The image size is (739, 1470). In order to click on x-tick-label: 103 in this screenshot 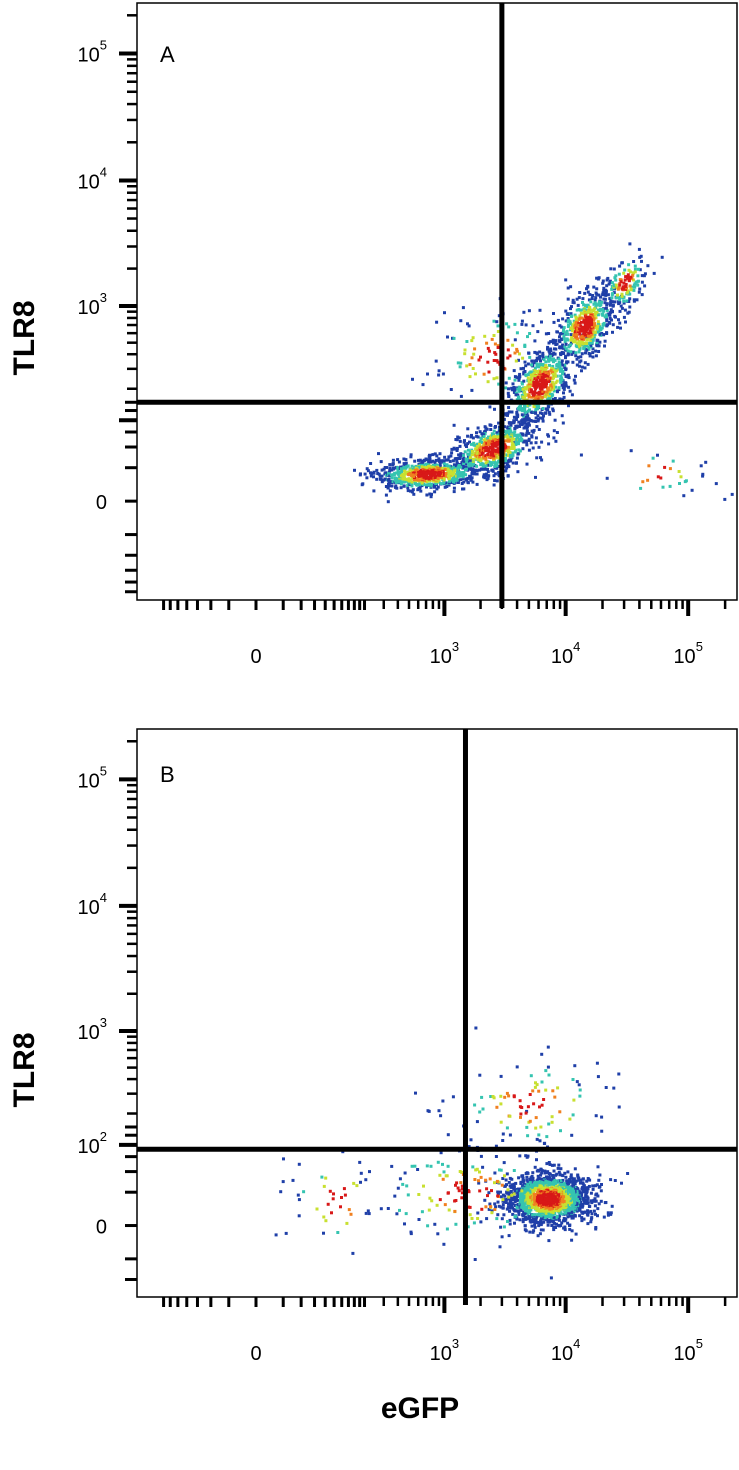, I will do `click(444, 1350)`.